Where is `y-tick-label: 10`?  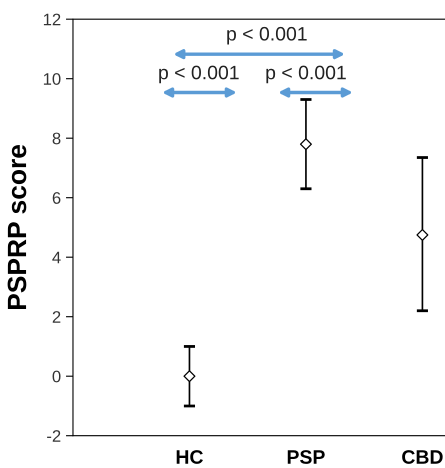 y-tick-label: 10 is located at coordinates (52, 79).